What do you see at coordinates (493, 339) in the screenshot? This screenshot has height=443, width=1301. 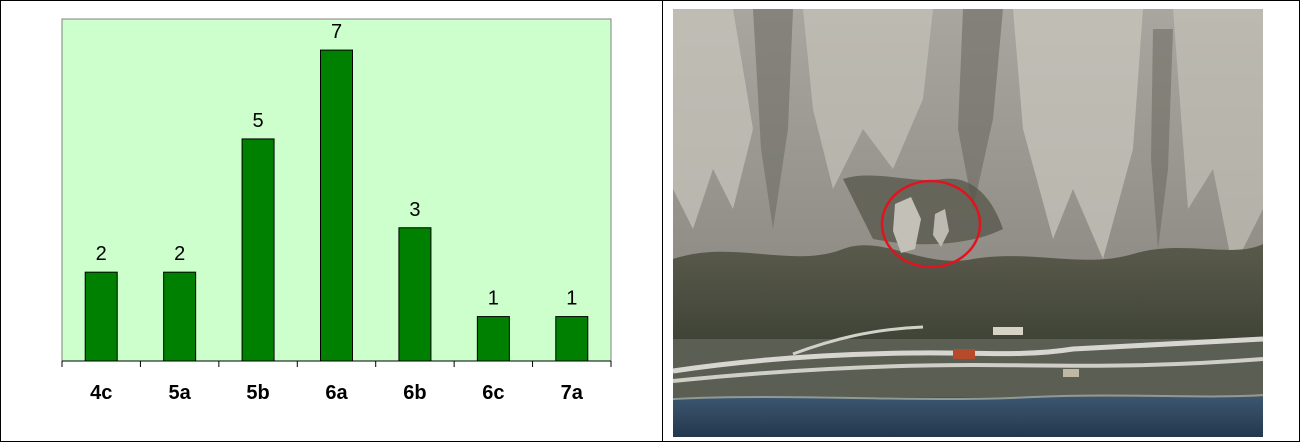 I see `bar-6c` at bounding box center [493, 339].